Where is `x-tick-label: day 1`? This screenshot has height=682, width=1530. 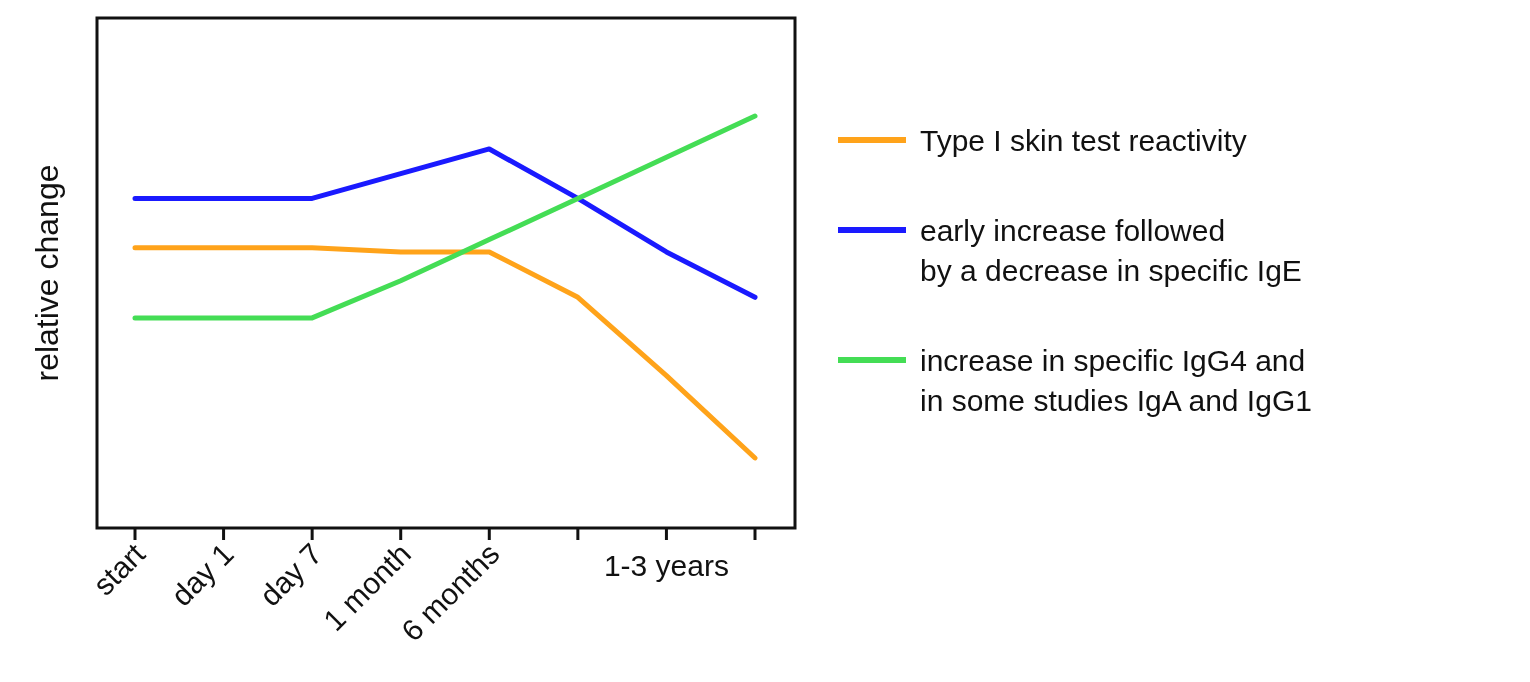 x-tick-label: day 1 is located at coordinates (202, 574).